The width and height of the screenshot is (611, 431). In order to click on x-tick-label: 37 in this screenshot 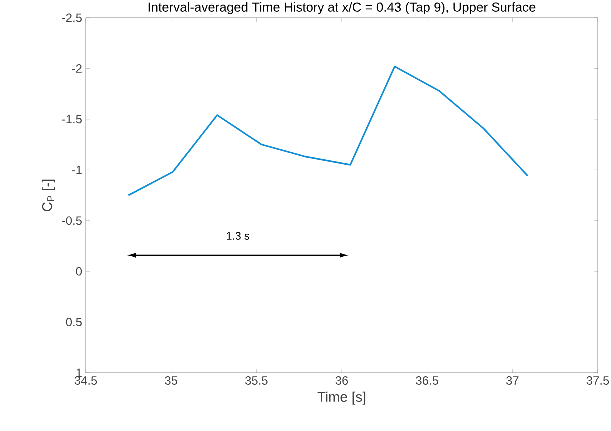, I will do `click(512, 380)`.